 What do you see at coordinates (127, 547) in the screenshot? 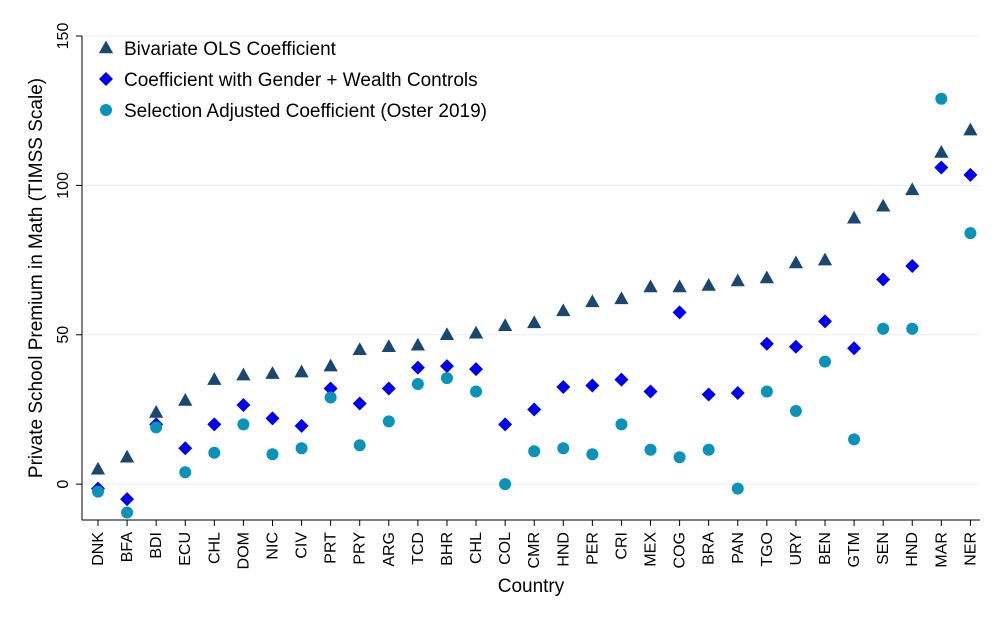
I see `x-tick-label: BFA` at bounding box center [127, 547].